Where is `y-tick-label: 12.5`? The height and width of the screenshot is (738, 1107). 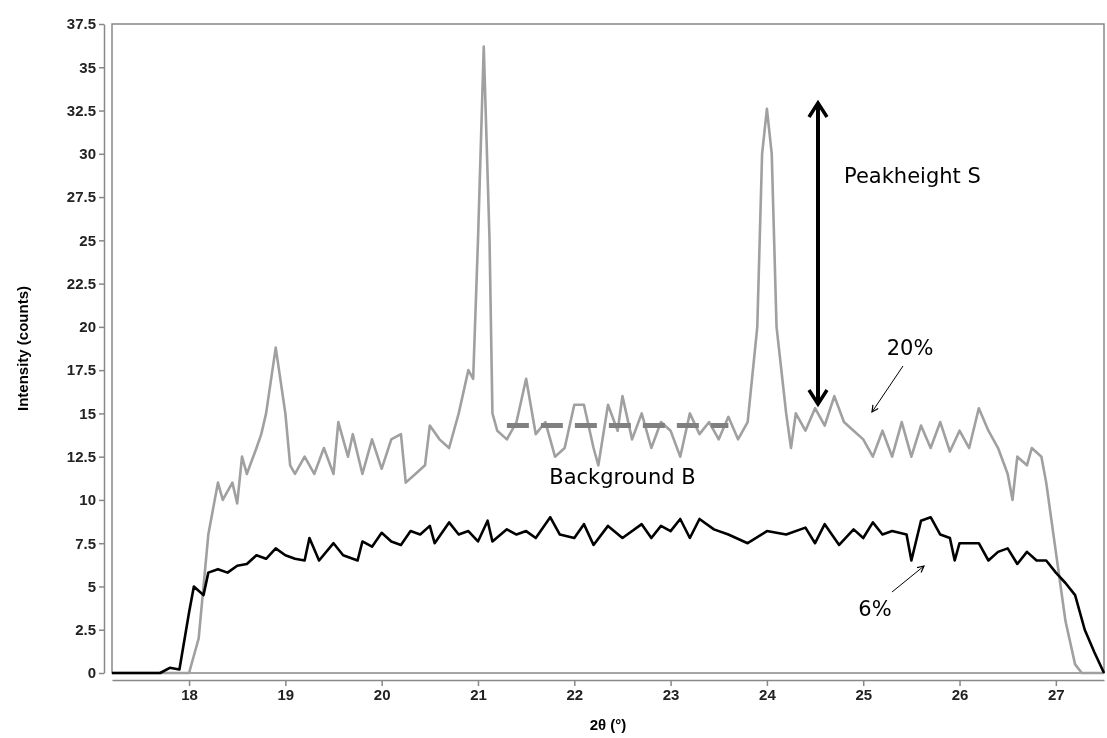 y-tick-label: 12.5 is located at coordinates (81, 456).